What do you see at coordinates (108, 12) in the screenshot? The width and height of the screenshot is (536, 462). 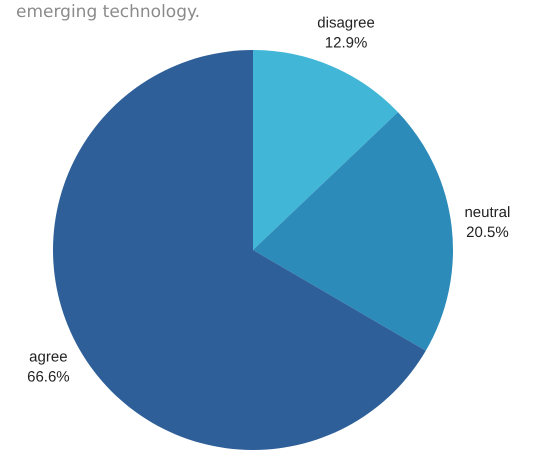 I see `chart-title: emerging technology.` at bounding box center [108, 12].